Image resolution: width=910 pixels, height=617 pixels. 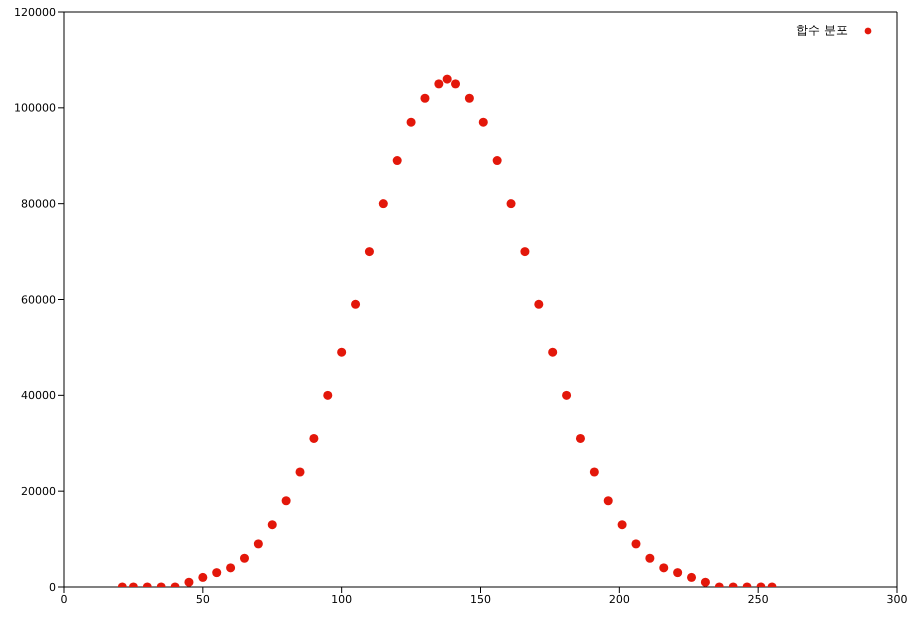 I want to click on x-tick-label: 150, so click(x=480, y=599).